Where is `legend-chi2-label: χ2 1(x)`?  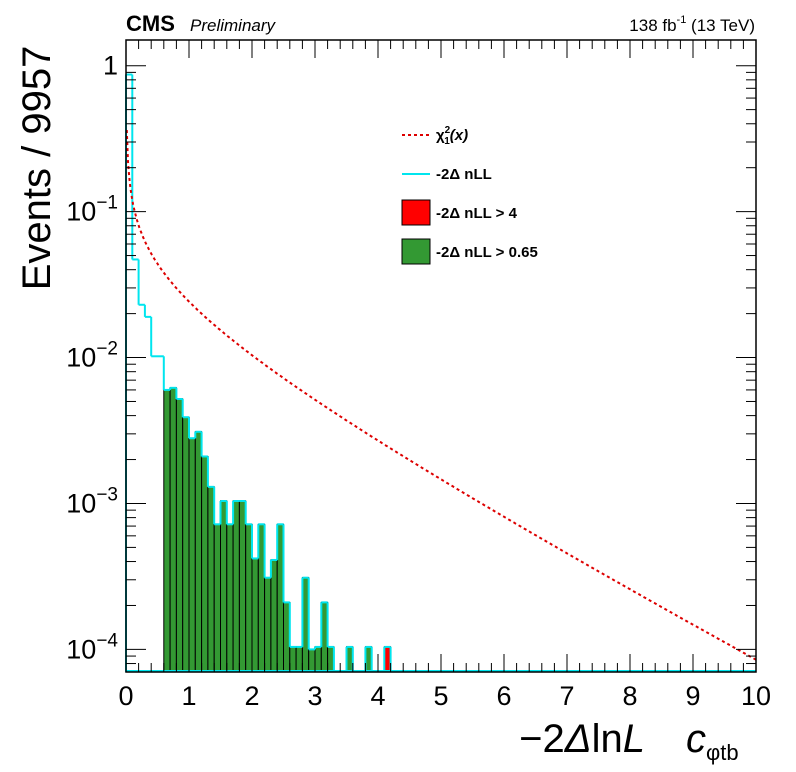 legend-chi2-label: χ2 1(x) is located at coordinates (452, 136).